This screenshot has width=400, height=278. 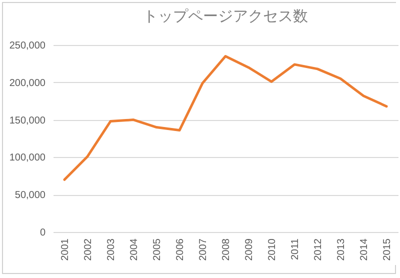 What do you see at coordinates (387, 249) in the screenshot?
I see `x-tick-label: 2015` at bounding box center [387, 249].